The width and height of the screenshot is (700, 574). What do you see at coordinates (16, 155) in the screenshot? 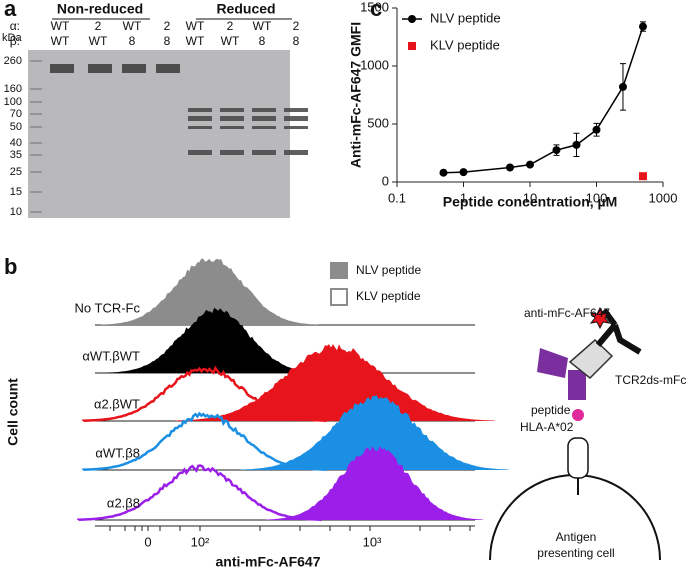
I see `ladder-label: 35` at bounding box center [16, 155].